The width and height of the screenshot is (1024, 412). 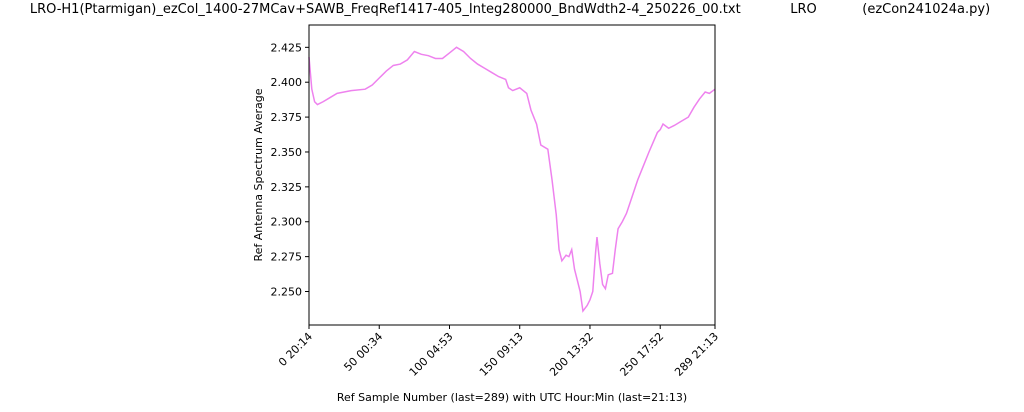 What do you see at coordinates (287, 292) in the screenshot?
I see `y-tick-label: 2.250` at bounding box center [287, 292].